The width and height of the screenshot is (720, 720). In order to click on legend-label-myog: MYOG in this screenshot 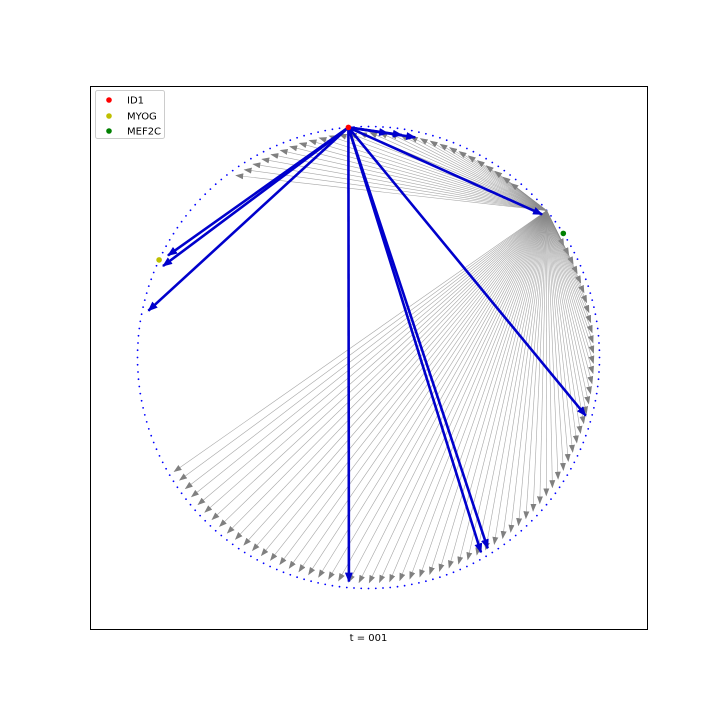, I will do `click(142, 117)`.